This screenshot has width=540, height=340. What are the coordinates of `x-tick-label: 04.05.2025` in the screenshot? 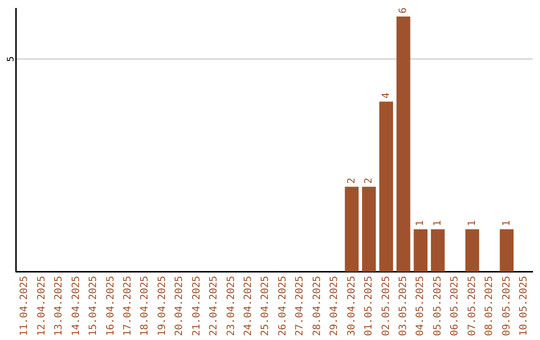 It's located at (420, 306).